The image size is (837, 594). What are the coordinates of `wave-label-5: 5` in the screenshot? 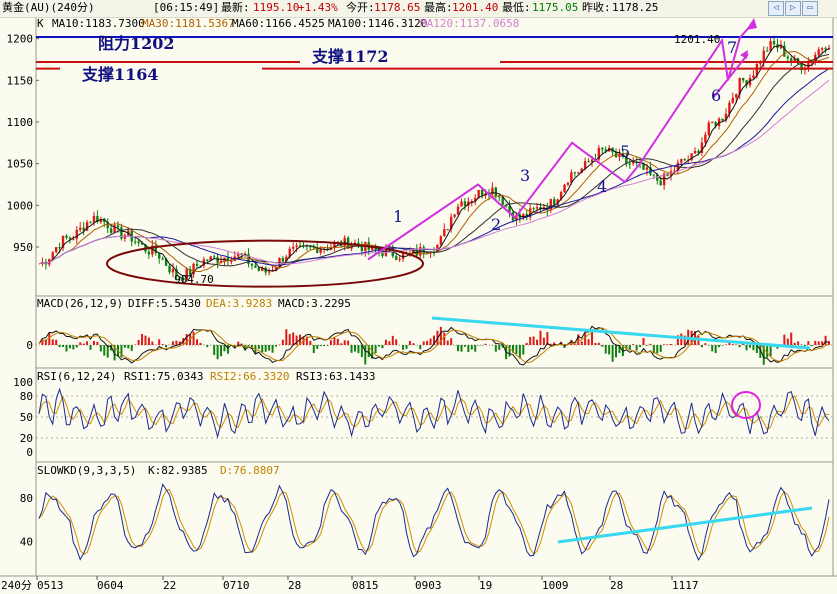 It's located at (625, 151).